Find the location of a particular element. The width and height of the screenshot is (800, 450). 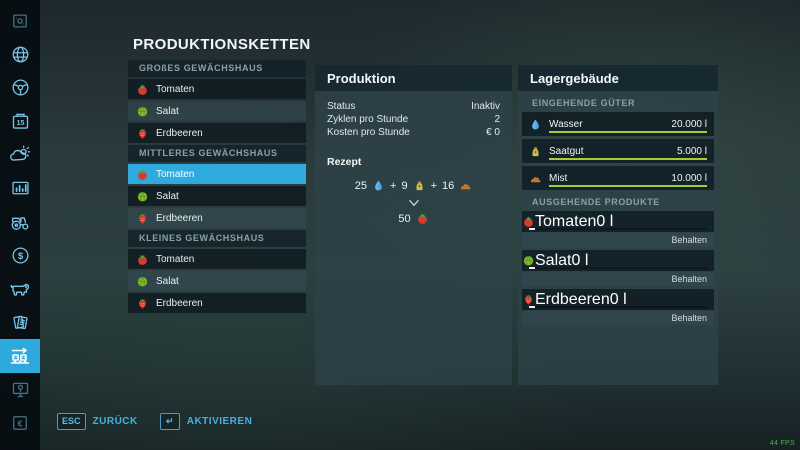

dollar-label: $ is located at coordinates (20, 256).